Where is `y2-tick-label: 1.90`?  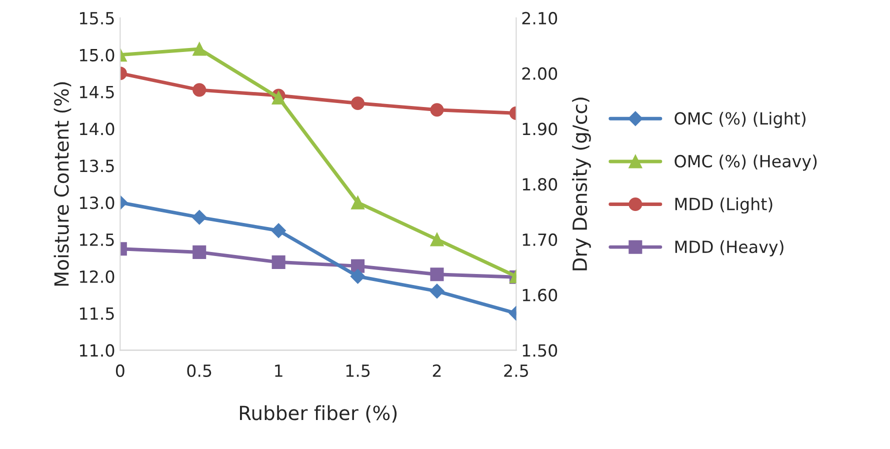
y2-tick-label: 1.90 is located at coordinates (540, 129).